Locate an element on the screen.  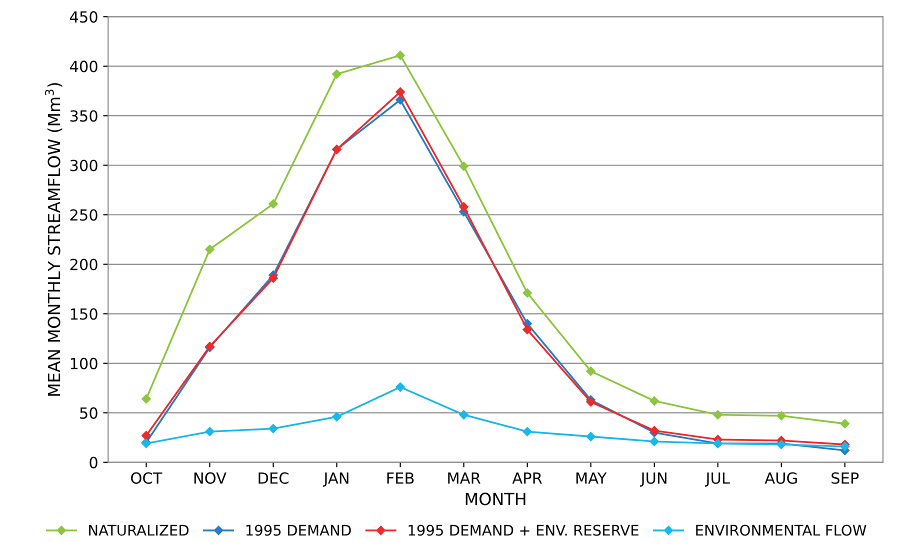
x-tick-label: MAR is located at coordinates (464, 478).